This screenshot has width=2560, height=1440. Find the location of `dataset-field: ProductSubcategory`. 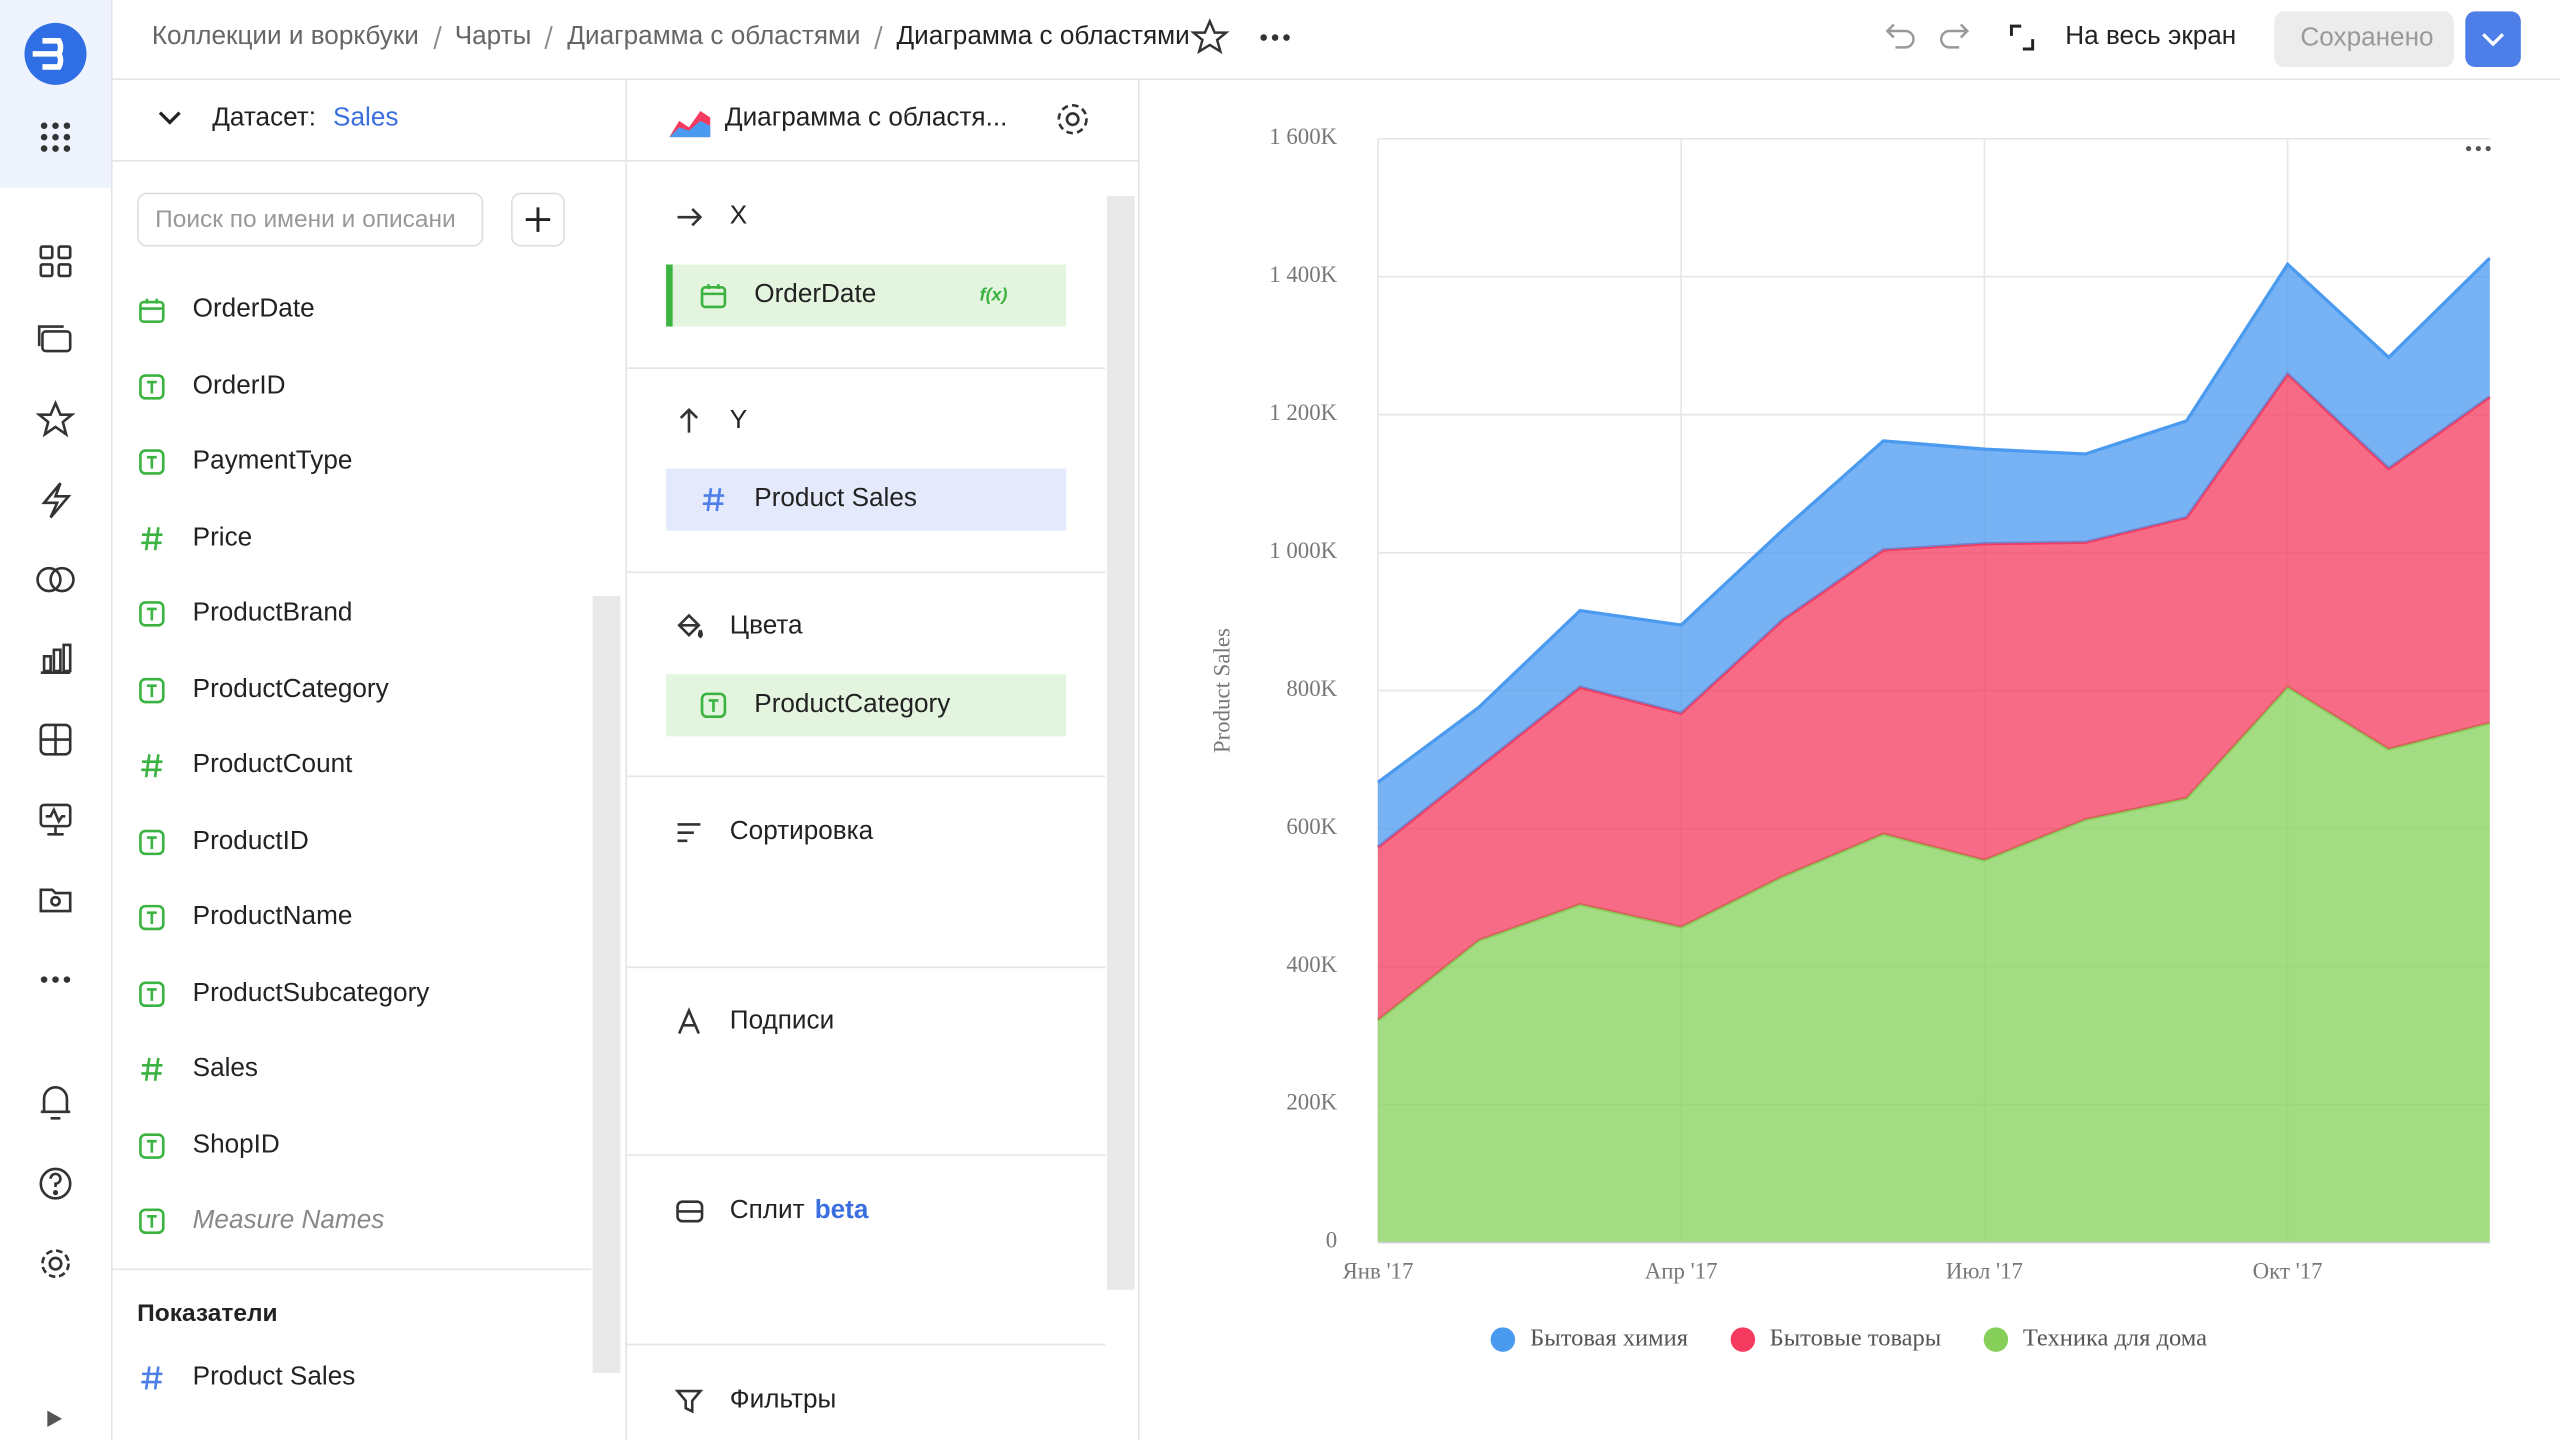

dataset-field: ProductSubcategory is located at coordinates (311, 992).